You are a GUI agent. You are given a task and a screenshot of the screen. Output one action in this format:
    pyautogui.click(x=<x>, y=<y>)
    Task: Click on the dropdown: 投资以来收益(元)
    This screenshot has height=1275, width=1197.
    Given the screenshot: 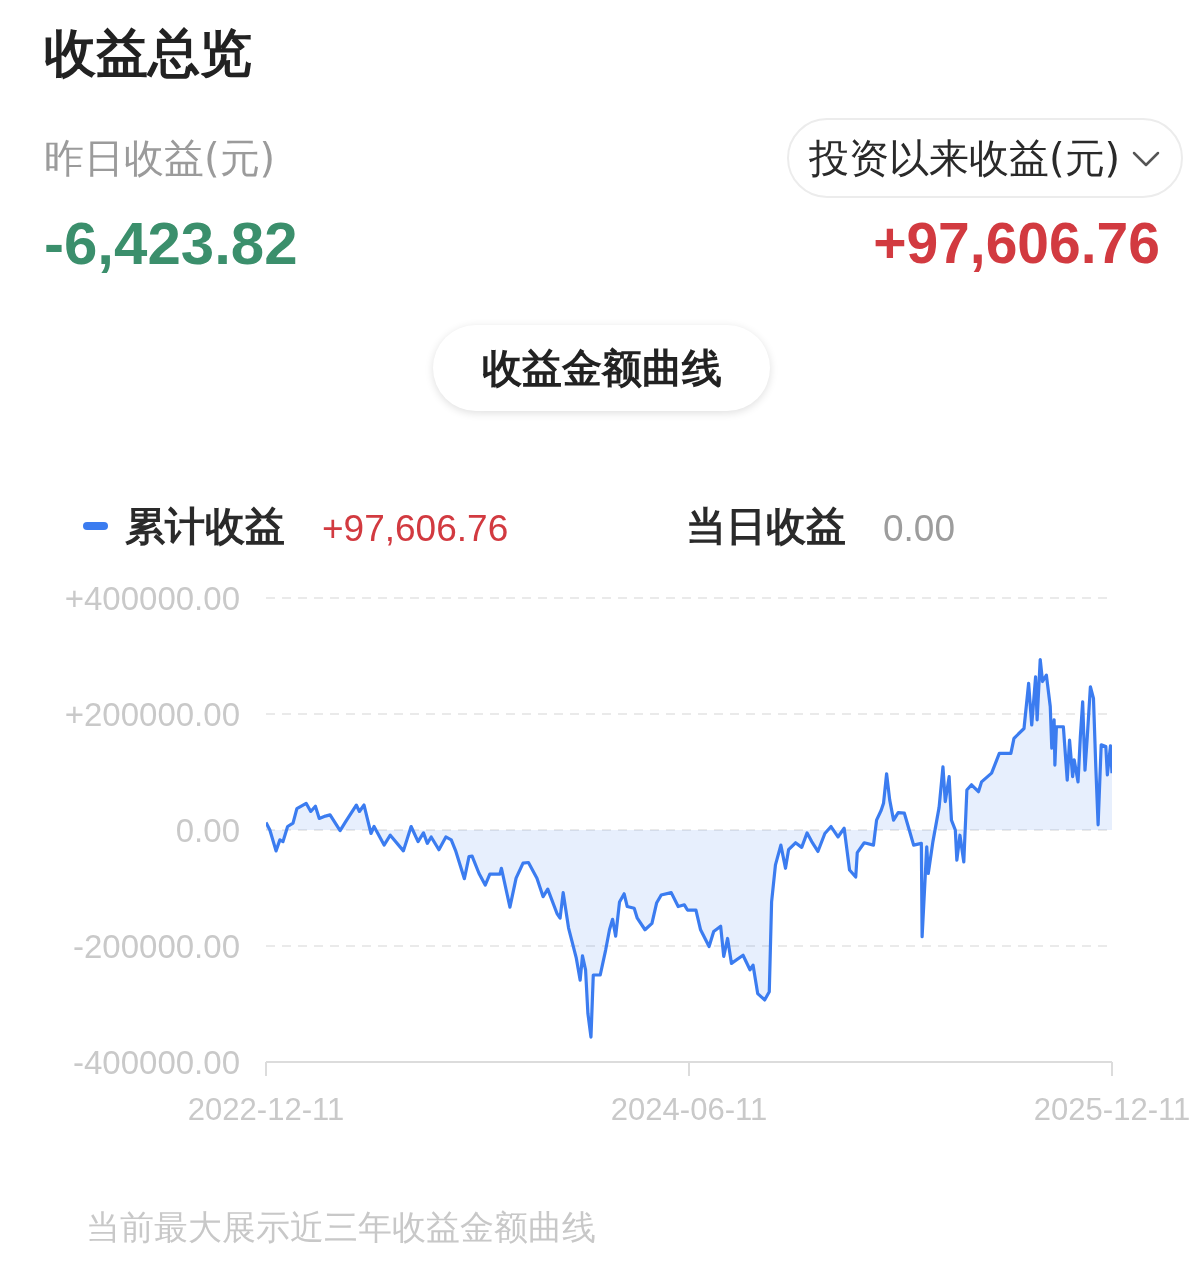 What is the action you would take?
    pyautogui.click(x=985, y=158)
    